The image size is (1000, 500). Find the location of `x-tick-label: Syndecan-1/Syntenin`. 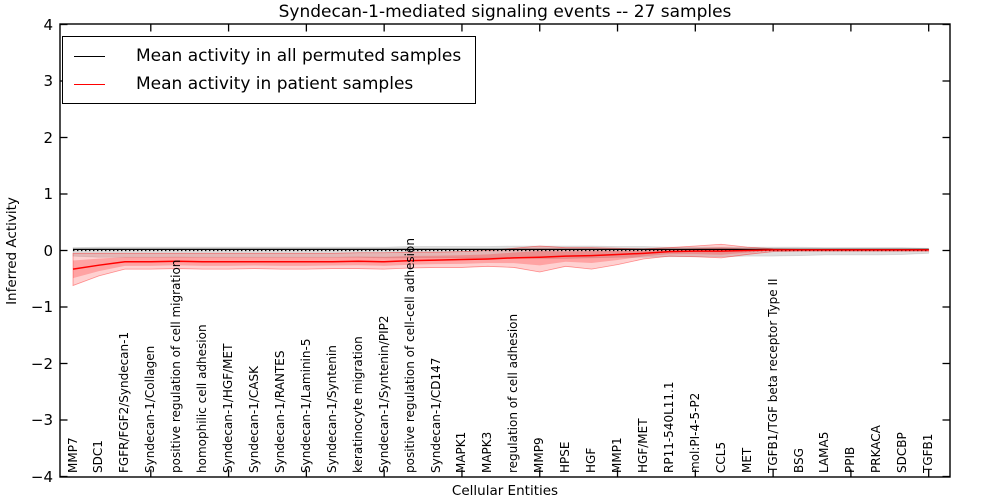

x-tick-label: Syndecan-1/Syntenin is located at coordinates (331, 409).